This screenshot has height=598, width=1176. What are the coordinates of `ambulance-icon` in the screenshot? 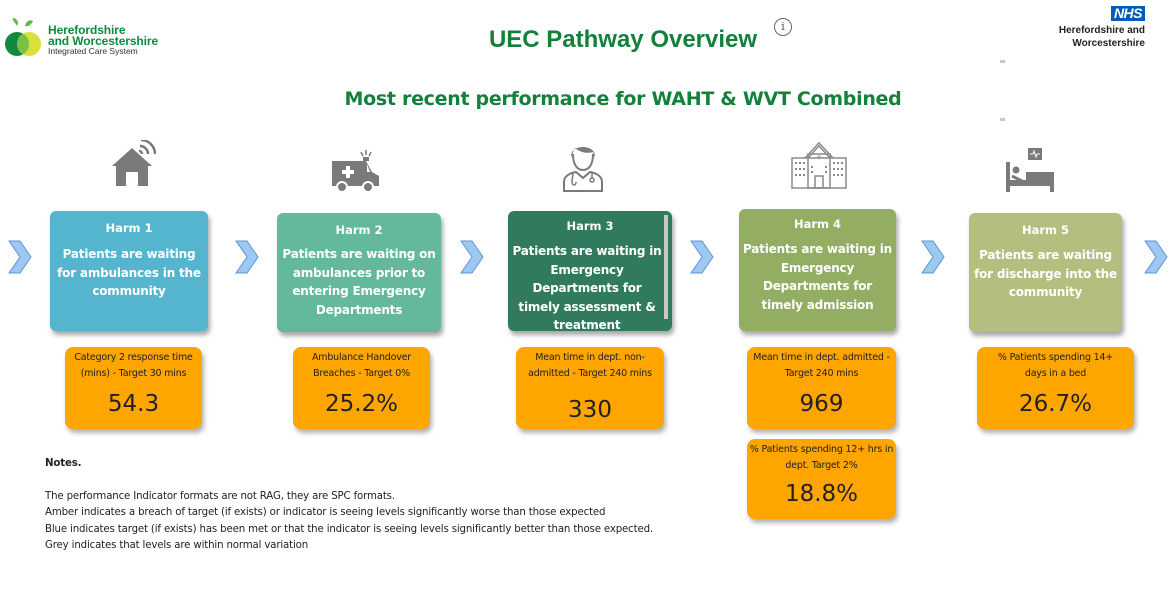 It's located at (356, 174).